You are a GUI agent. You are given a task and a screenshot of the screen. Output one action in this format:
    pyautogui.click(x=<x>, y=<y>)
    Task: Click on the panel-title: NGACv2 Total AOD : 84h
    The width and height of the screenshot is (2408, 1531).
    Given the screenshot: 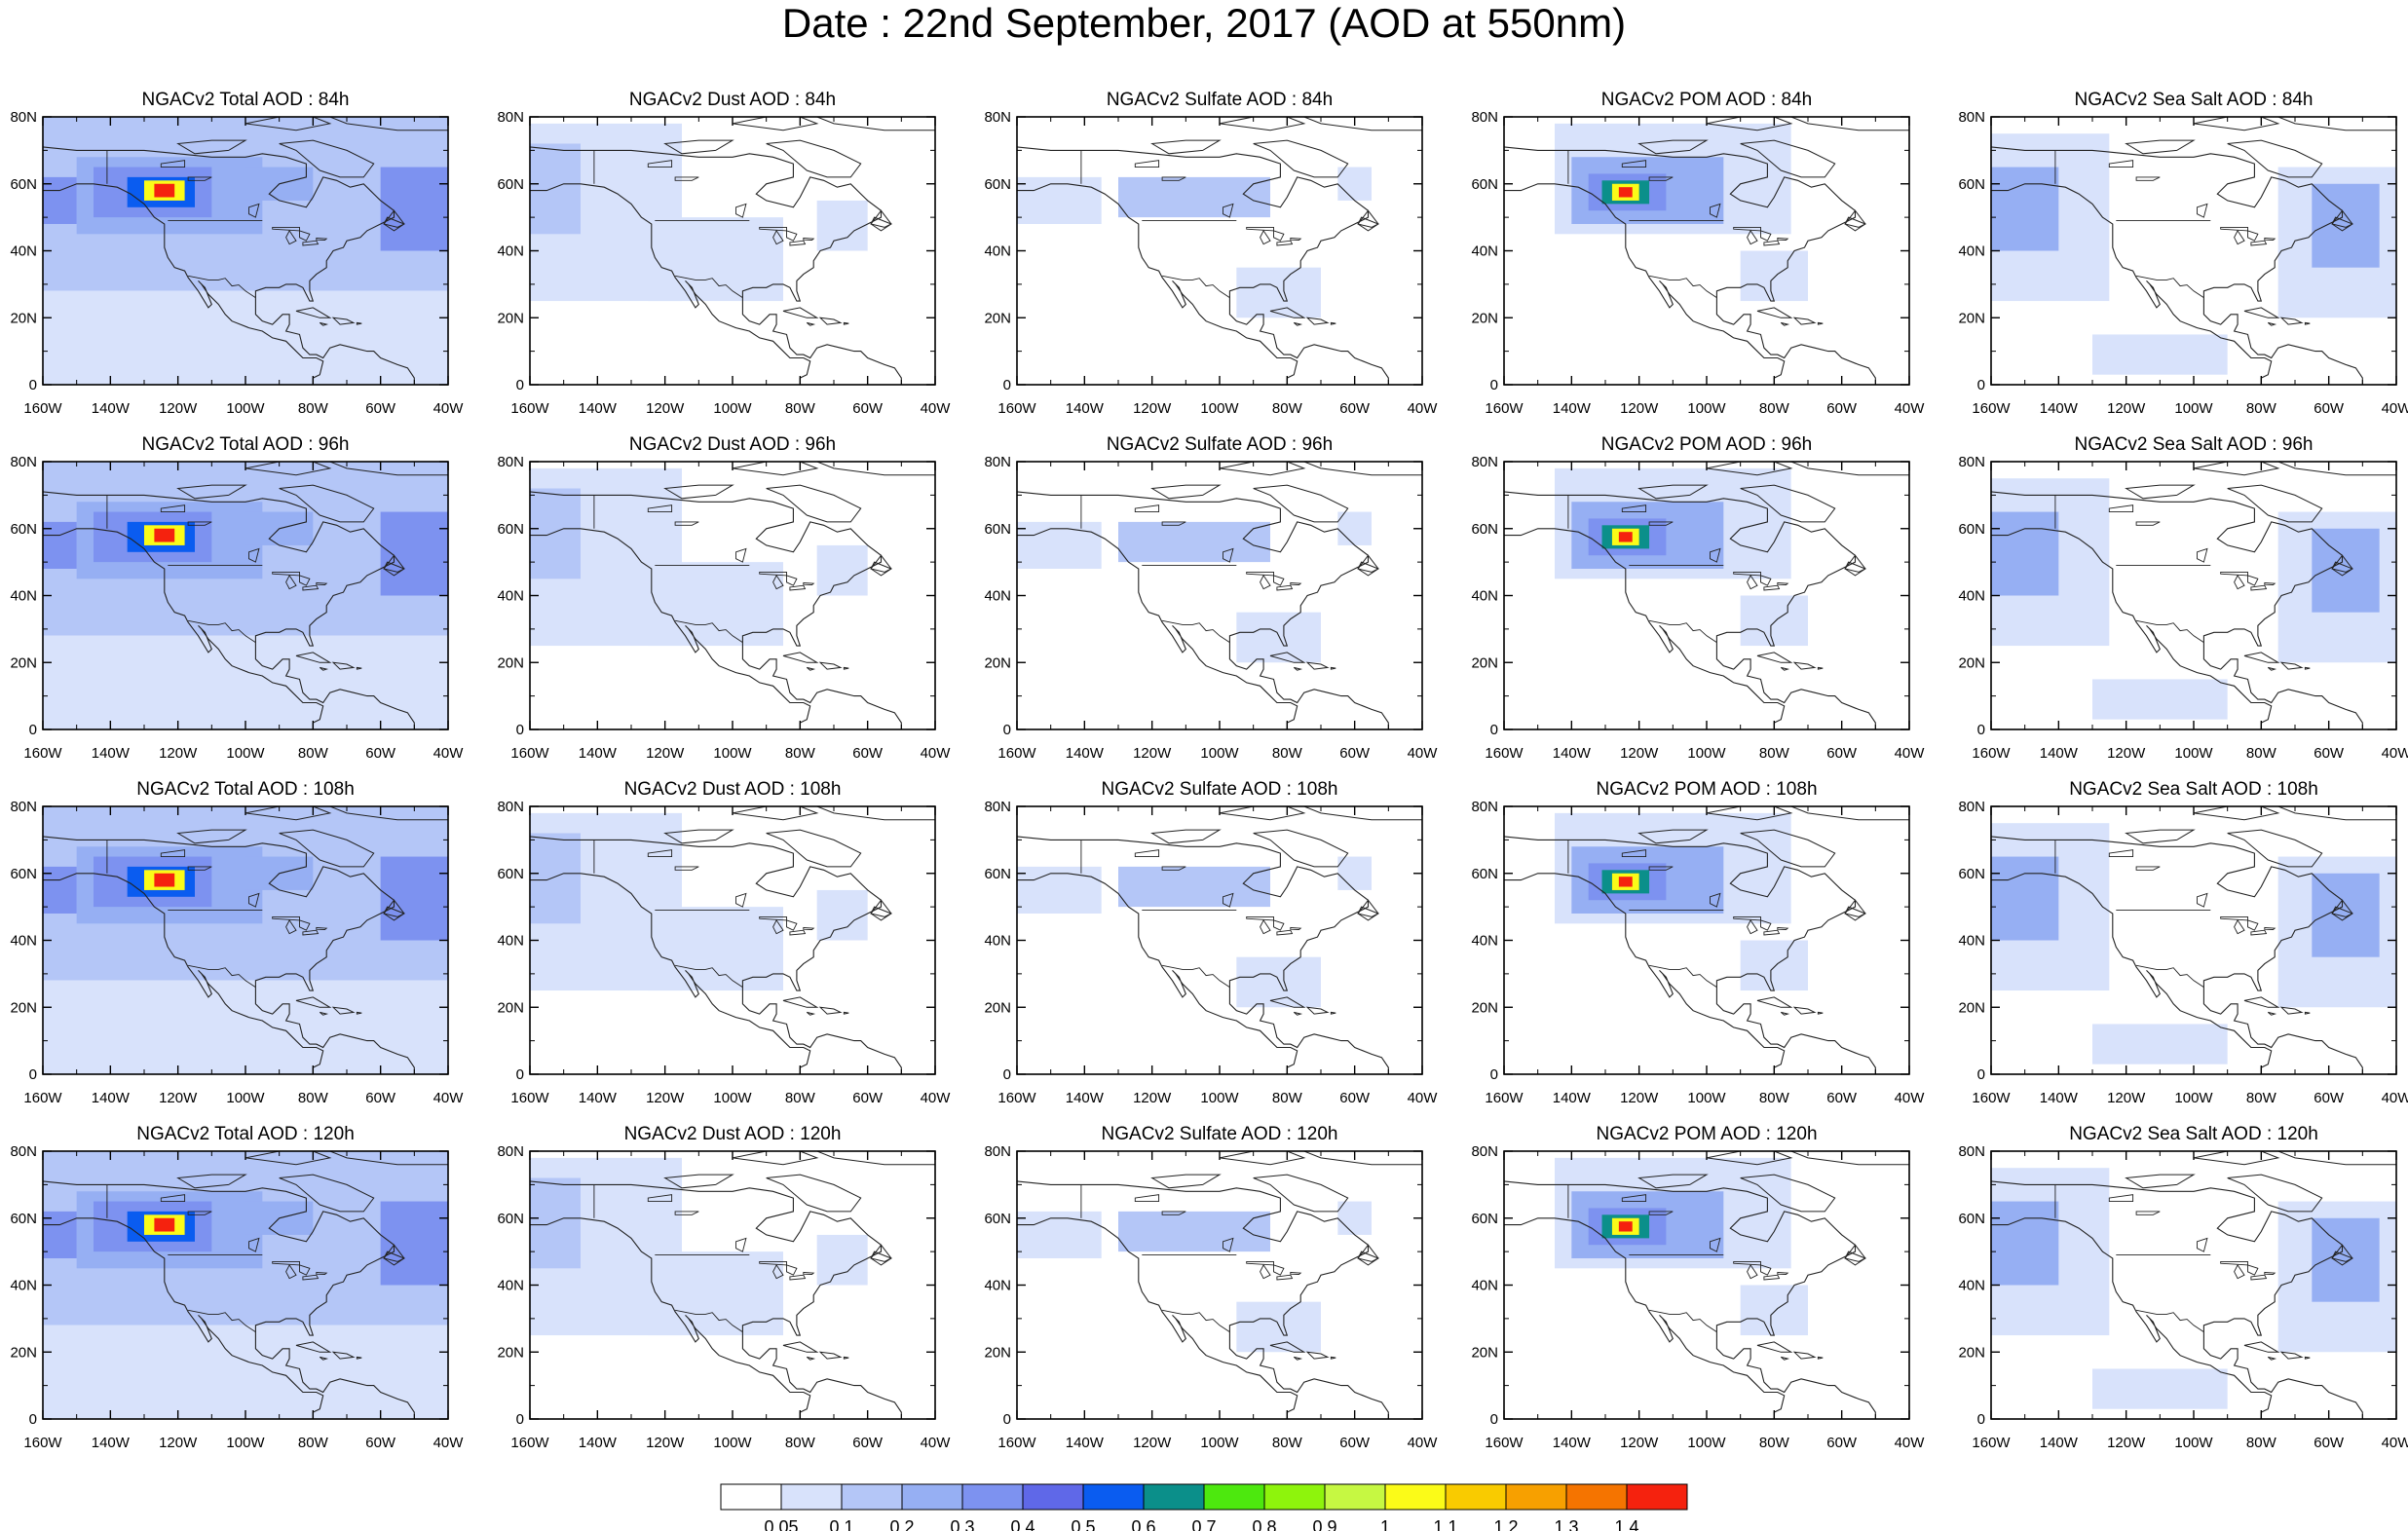 What is the action you would take?
    pyautogui.click(x=246, y=100)
    